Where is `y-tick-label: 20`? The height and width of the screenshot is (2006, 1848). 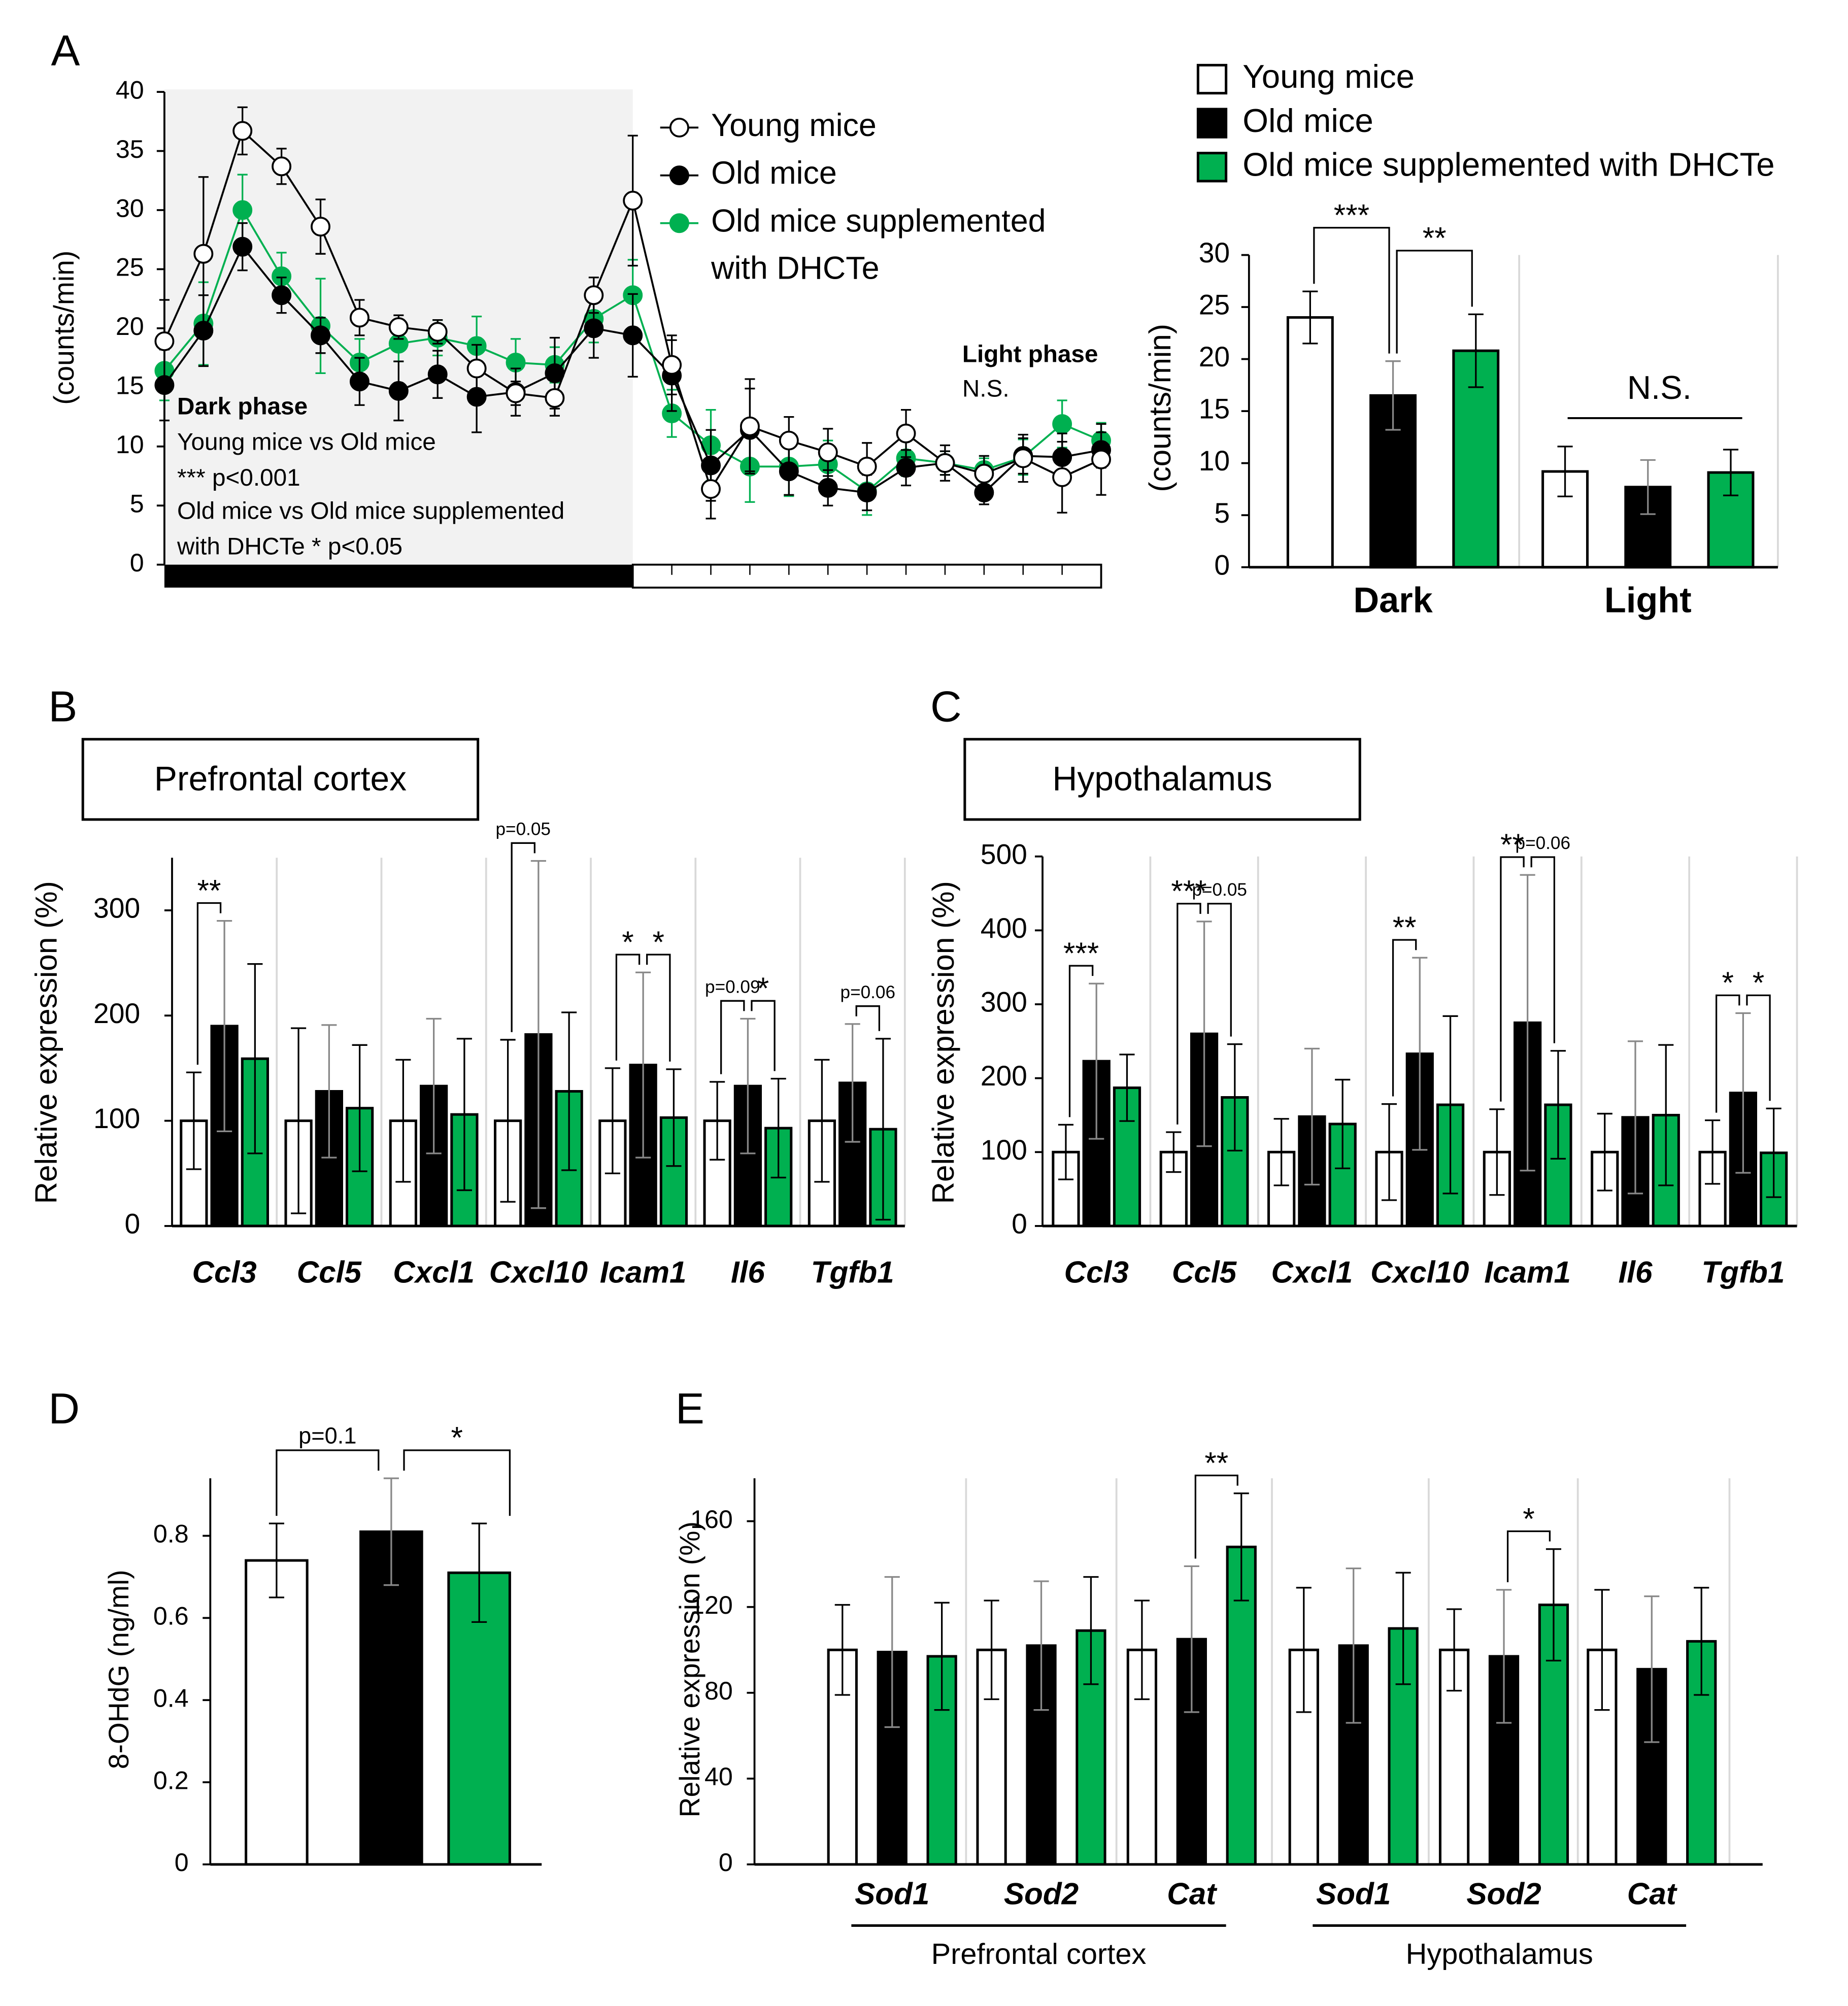 y-tick-label: 20 is located at coordinates (130, 326).